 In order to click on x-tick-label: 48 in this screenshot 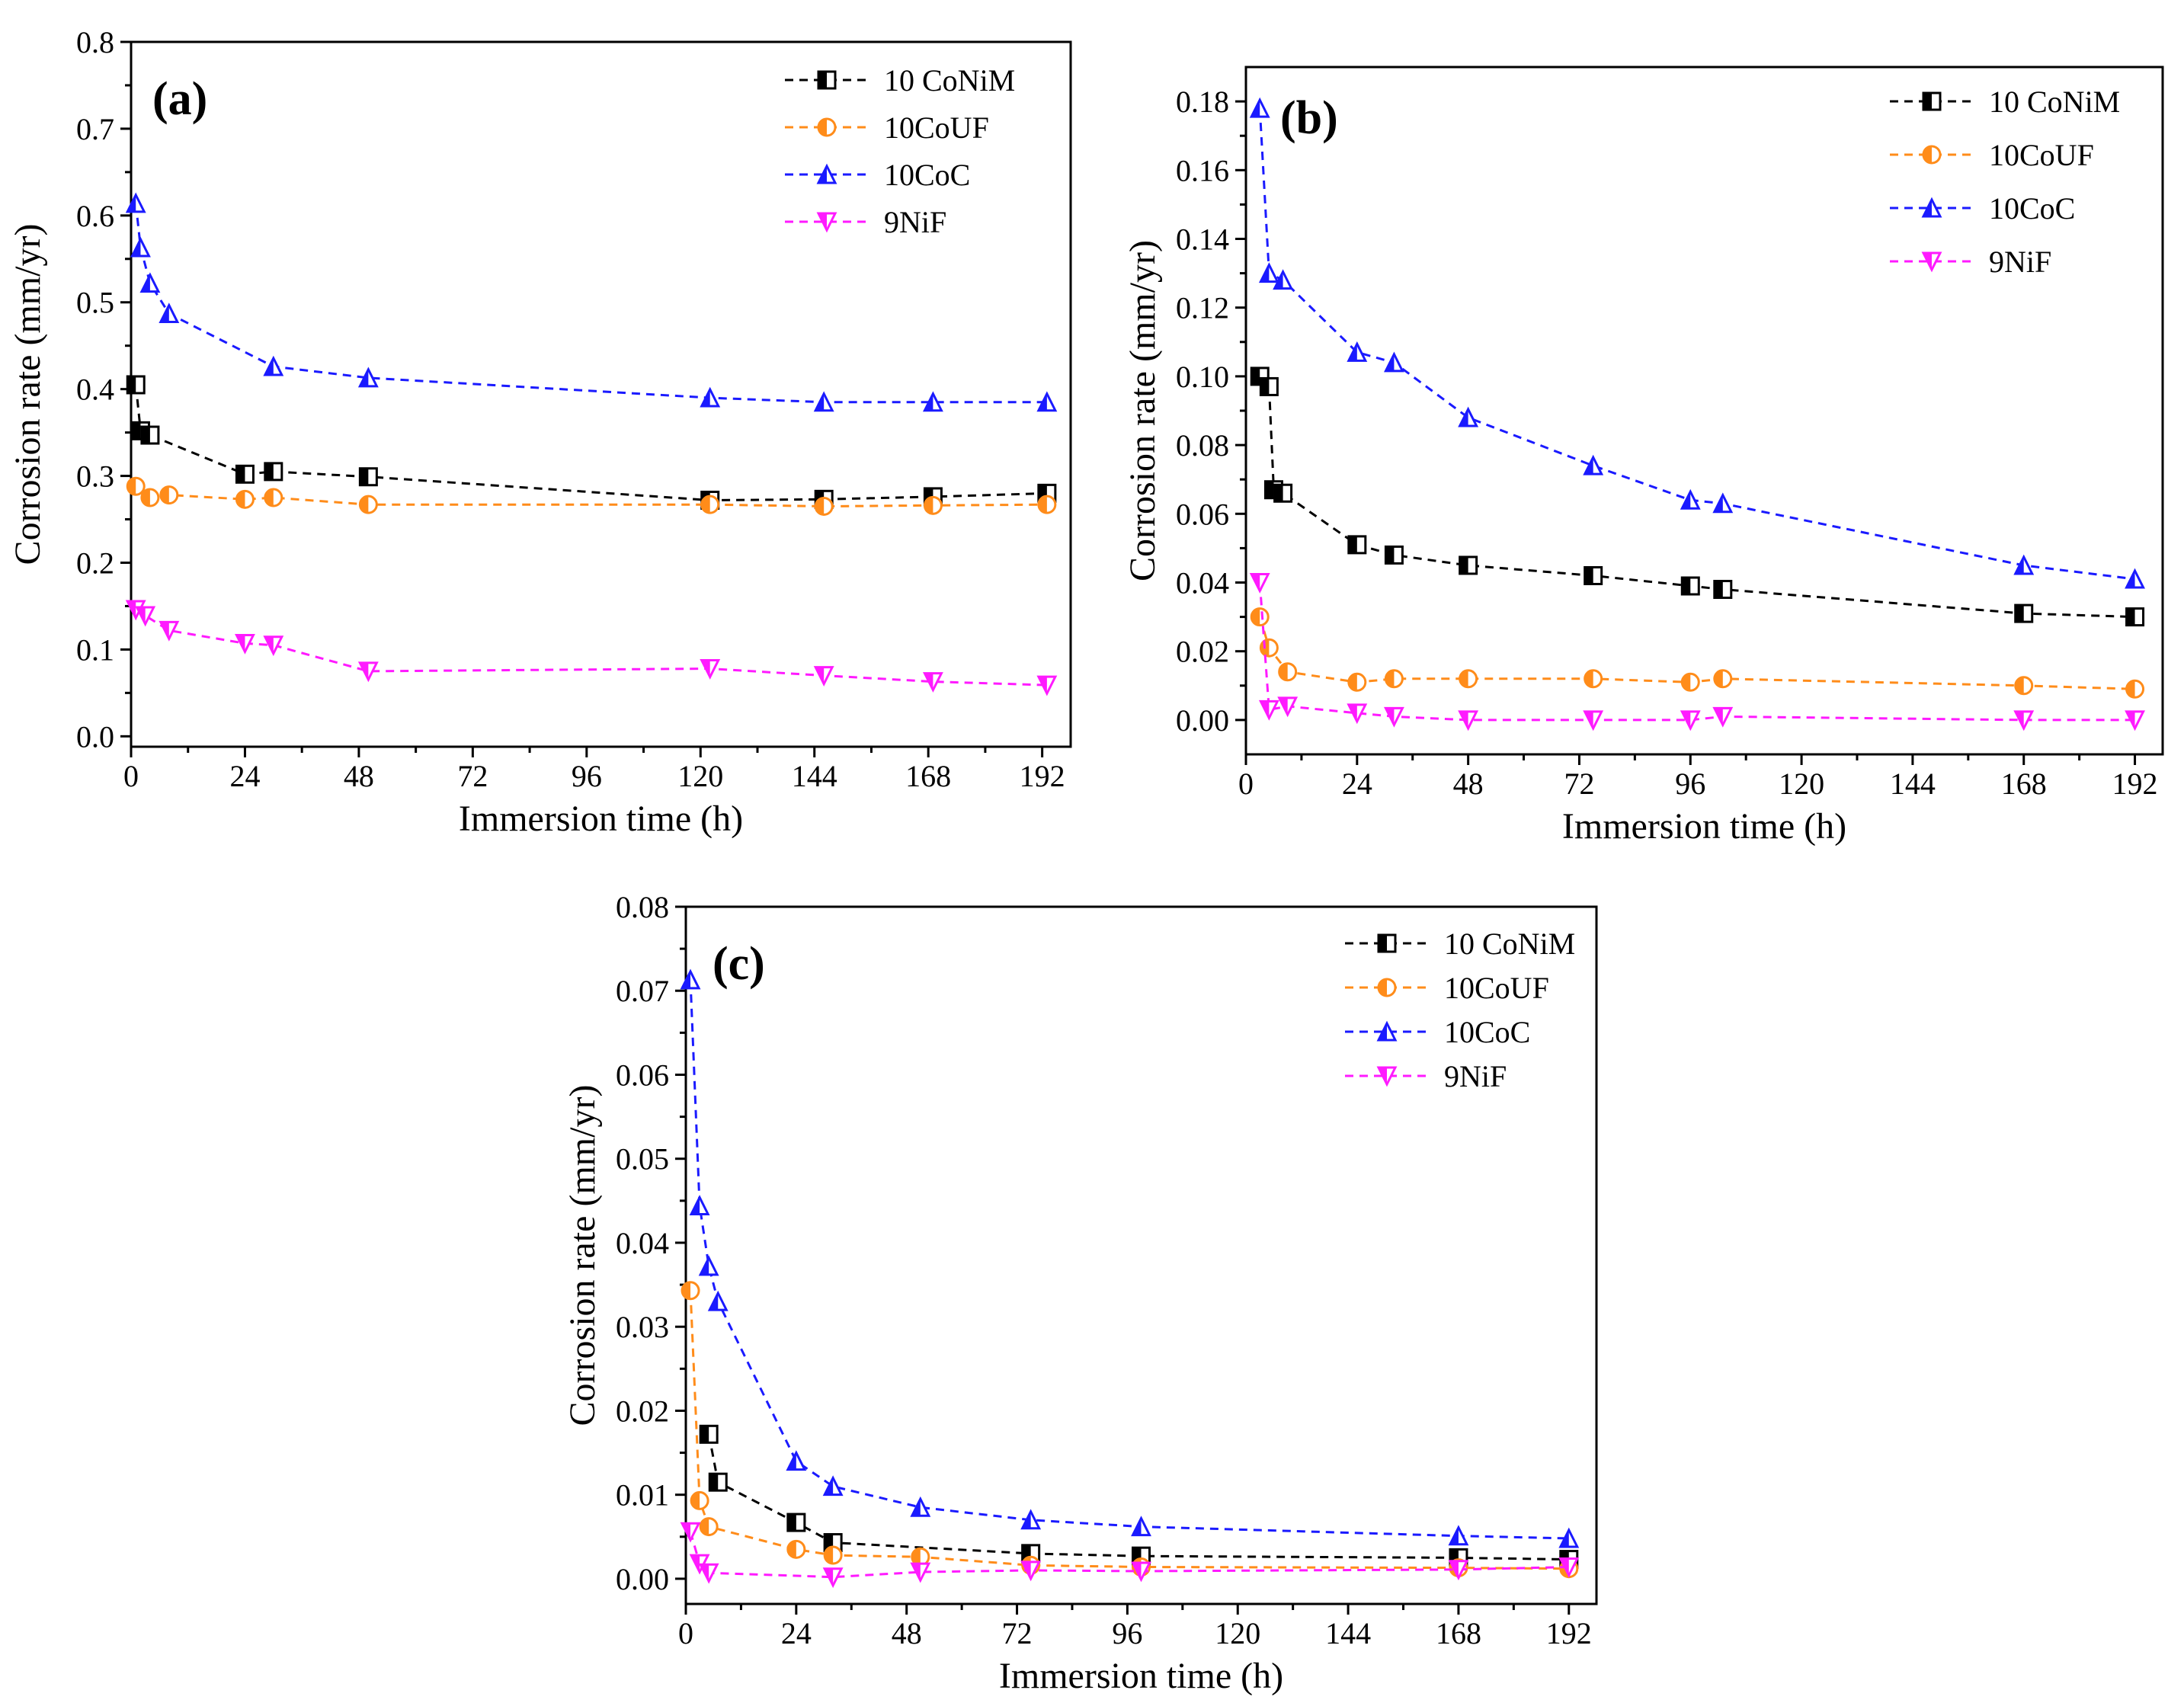, I will do `click(907, 1633)`.